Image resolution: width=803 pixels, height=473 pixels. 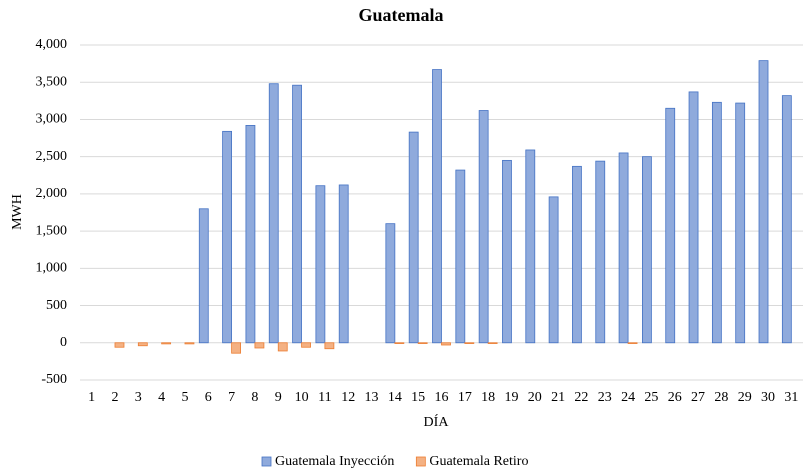 I want to click on y-tick-label: 4,000, so click(x=52, y=44).